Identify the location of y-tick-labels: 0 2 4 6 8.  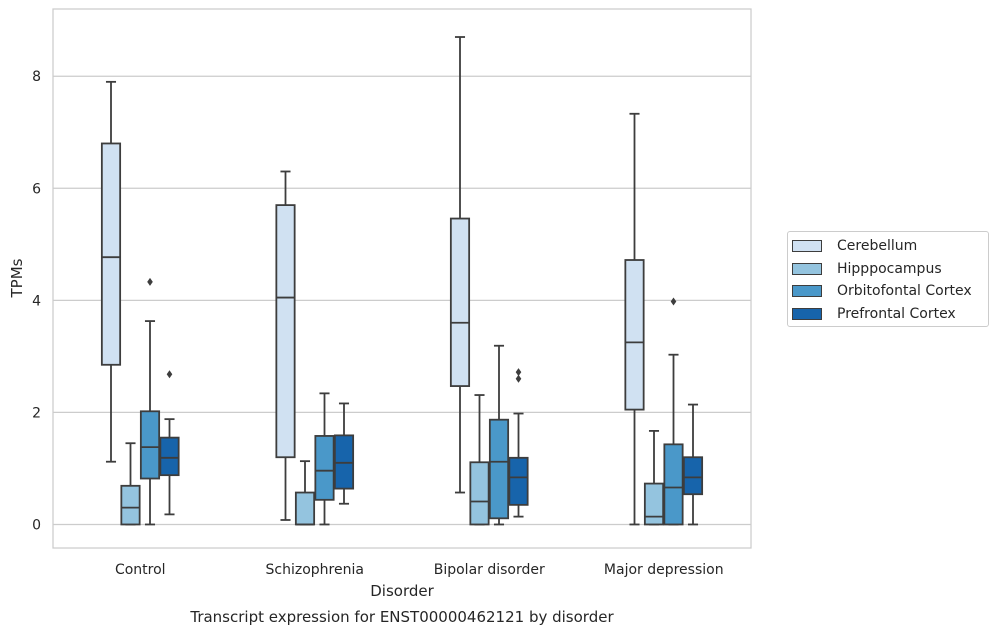
(36, 301).